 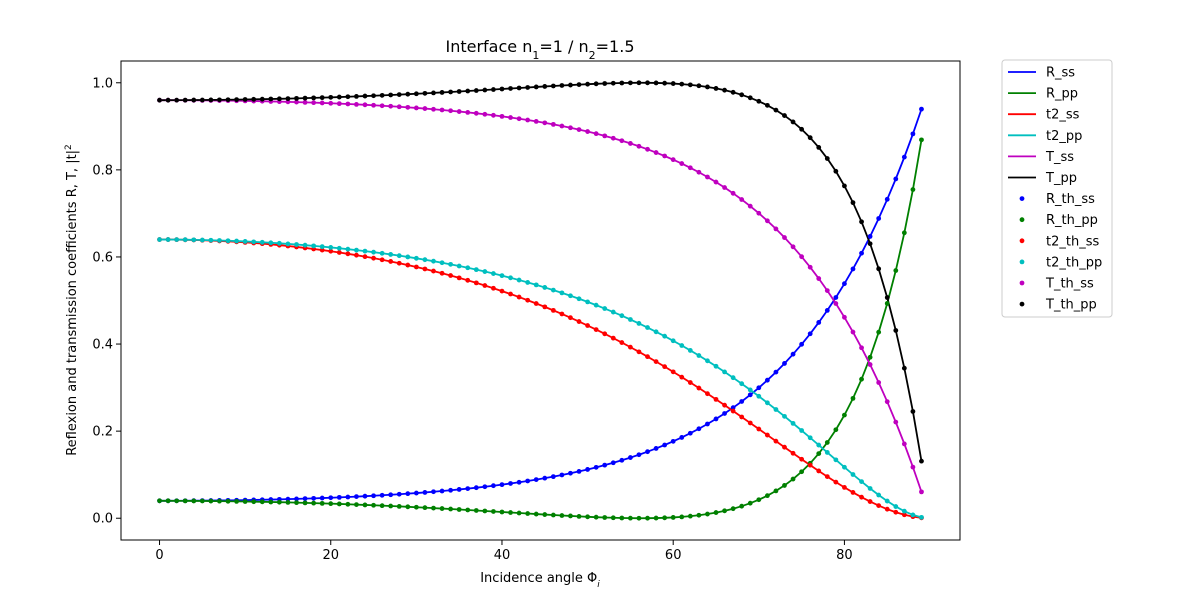 I want to click on legend-item-t2_pp: t2_pp, so click(x=1045, y=136).